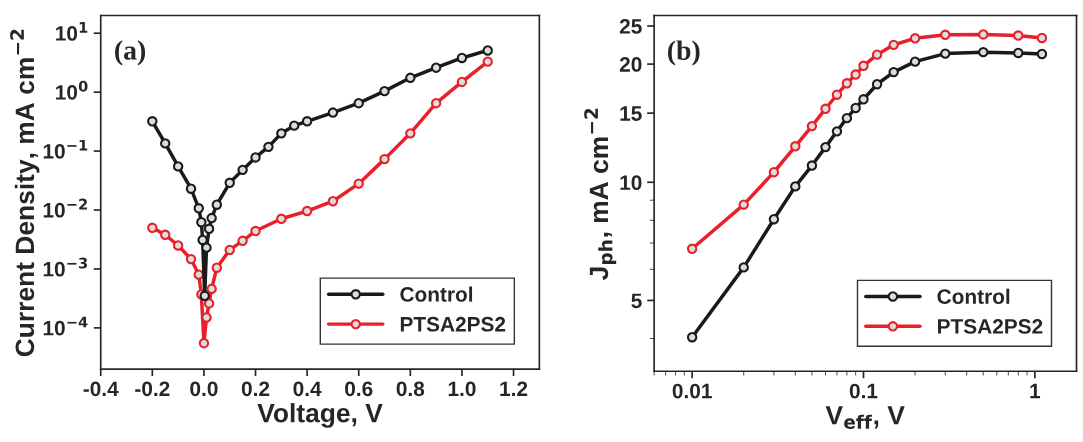 The width and height of the screenshot is (1083, 442). I want to click on y-tick-label: 10$^{−2}$, so click(65, 208).